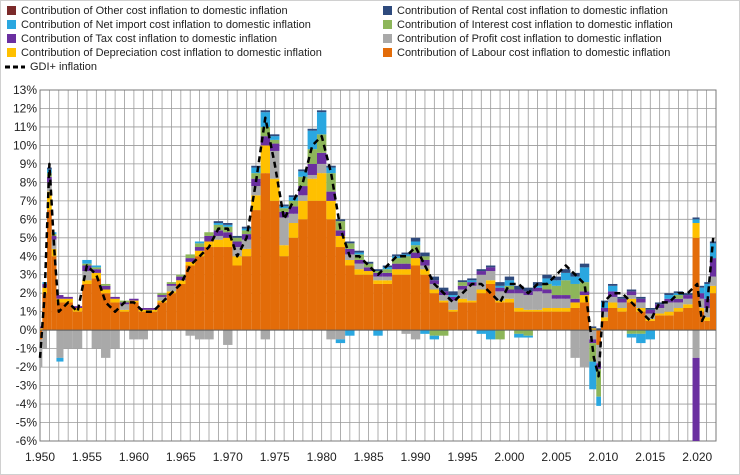  What do you see at coordinates (697, 457) in the screenshot?
I see `x-tick-label: 2.020` at bounding box center [697, 457].